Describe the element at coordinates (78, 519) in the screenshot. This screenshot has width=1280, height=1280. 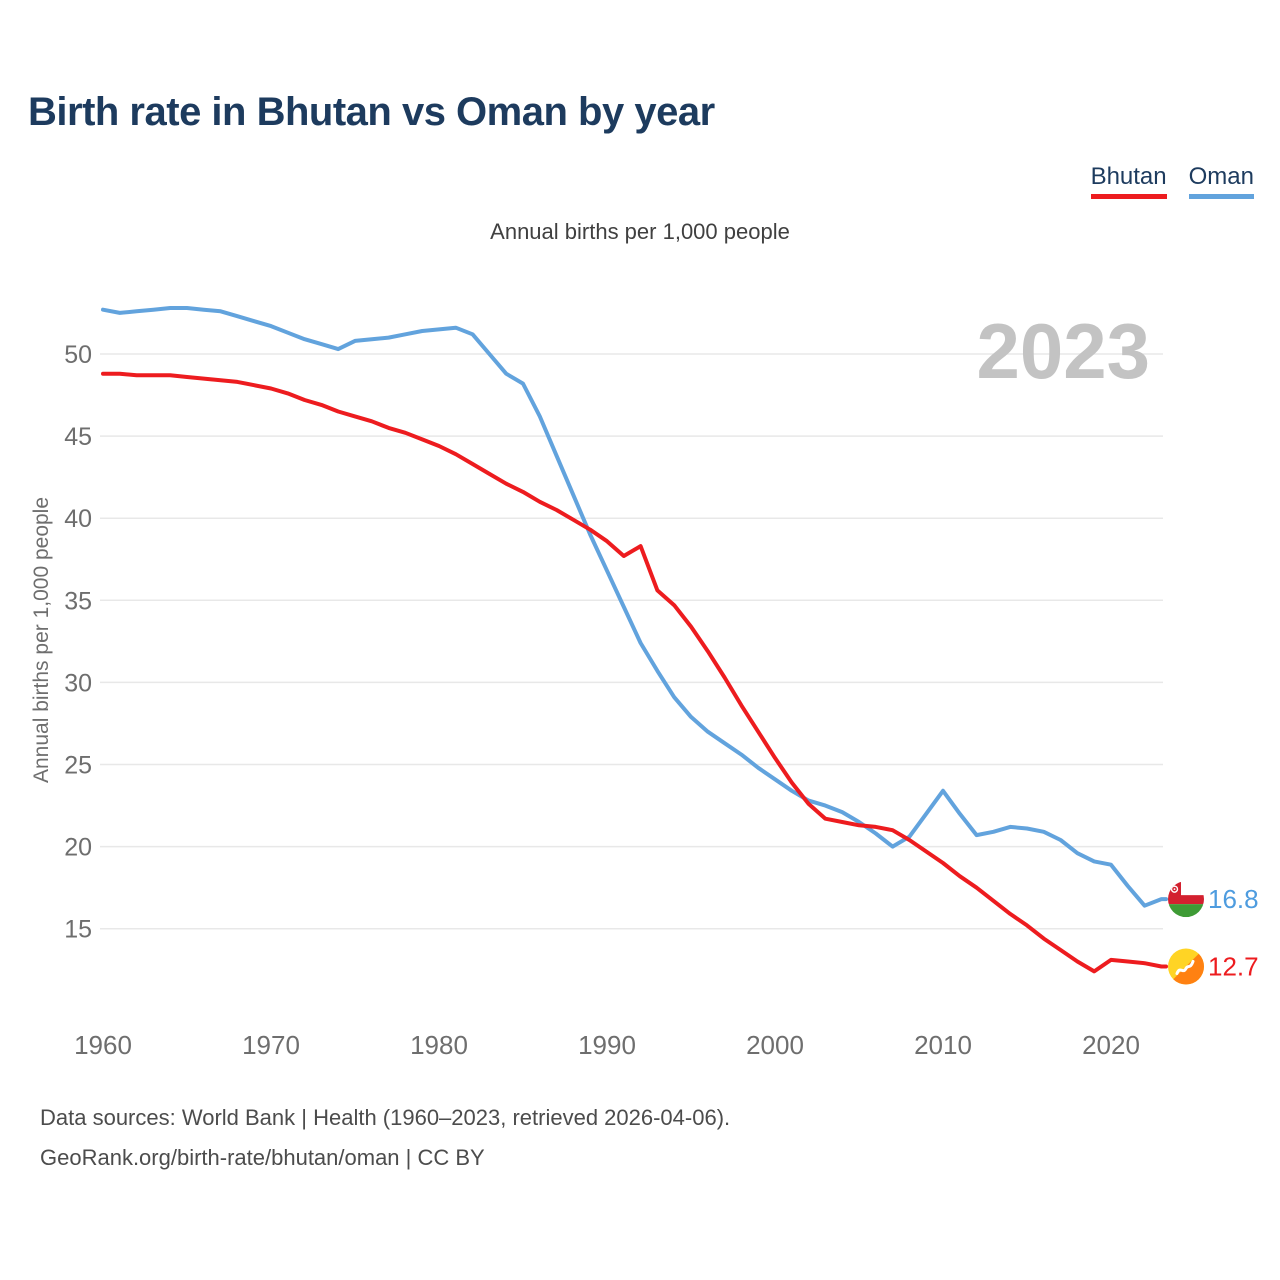
I see `y-tick-label-40: 40` at that location.